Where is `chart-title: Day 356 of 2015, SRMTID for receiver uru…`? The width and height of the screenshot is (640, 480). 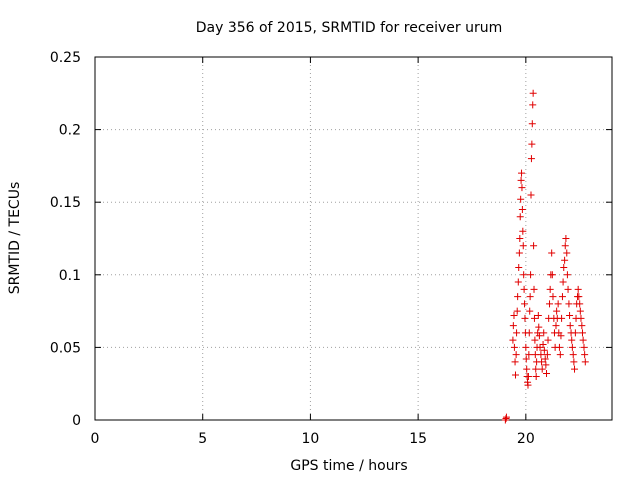 chart-title: Day 356 of 2015, SRMTID for receiver uru… is located at coordinates (349, 28).